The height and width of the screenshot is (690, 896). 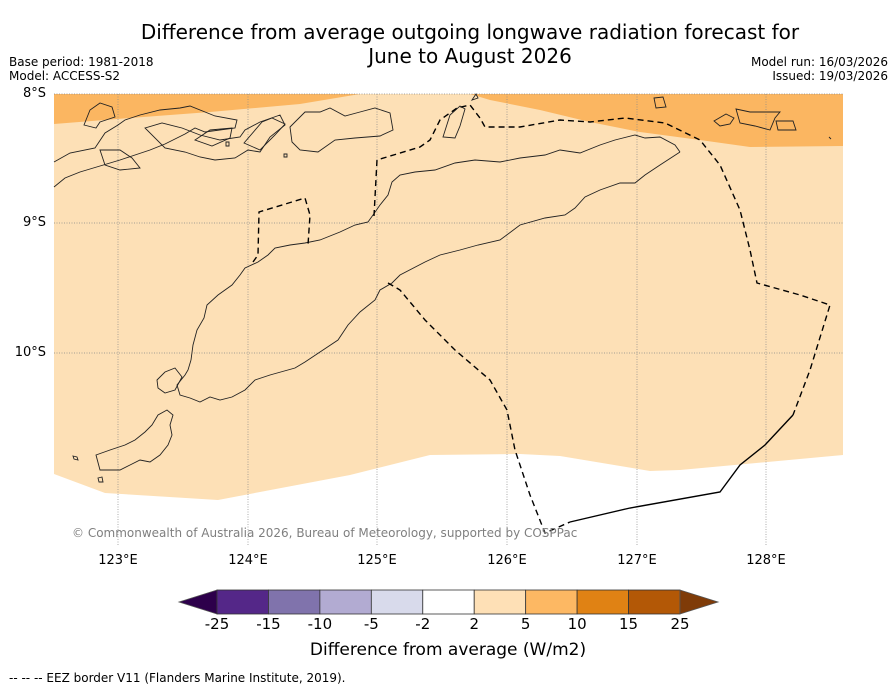 What do you see at coordinates (629, 624) in the screenshot?
I see `colorbar-tick-label: 15` at bounding box center [629, 624].